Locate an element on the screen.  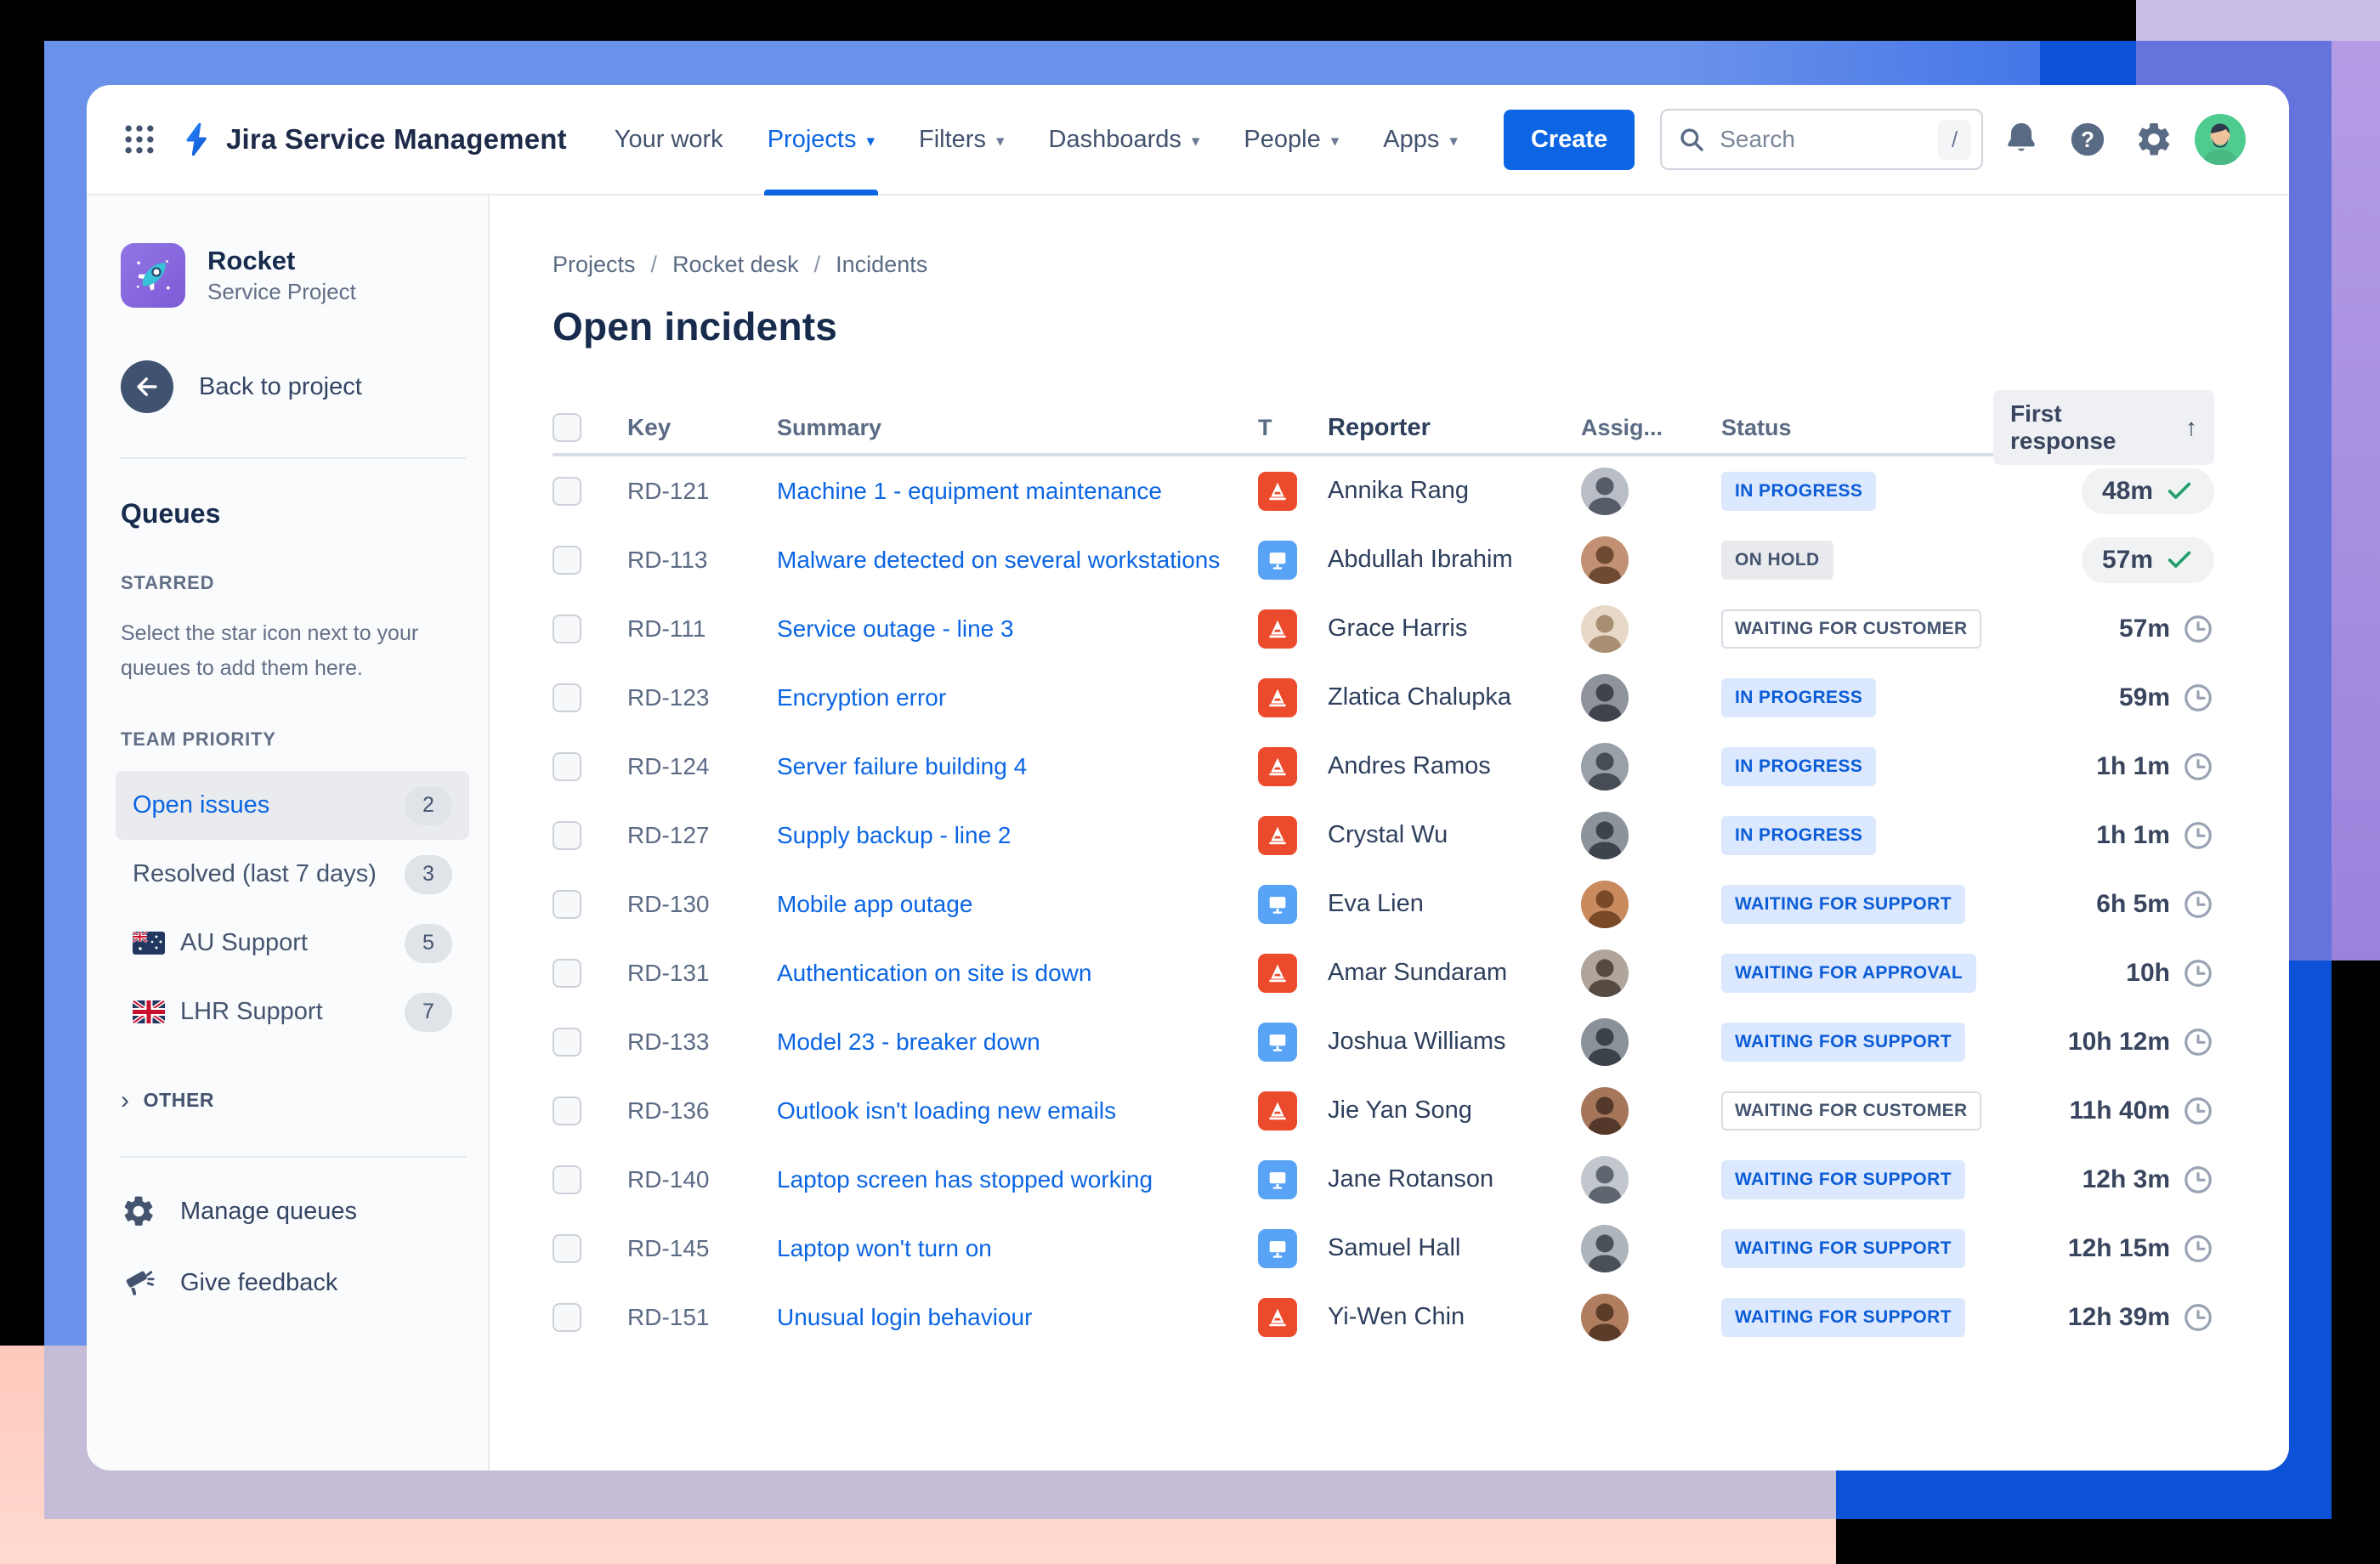
issue-summary-link: Encryption error is located at coordinates (862, 697).